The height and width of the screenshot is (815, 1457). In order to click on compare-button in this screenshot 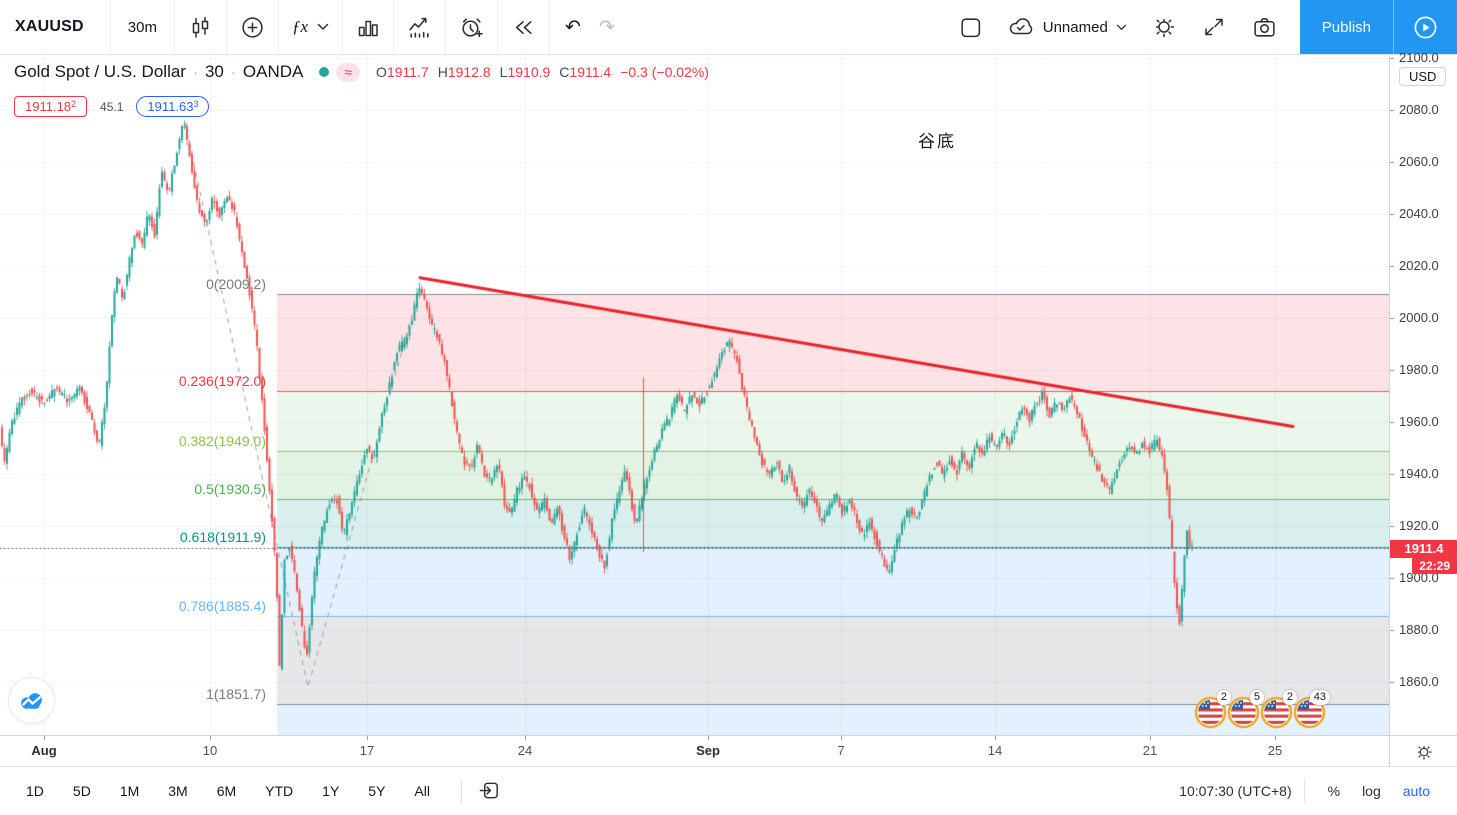, I will do `click(252, 27)`.